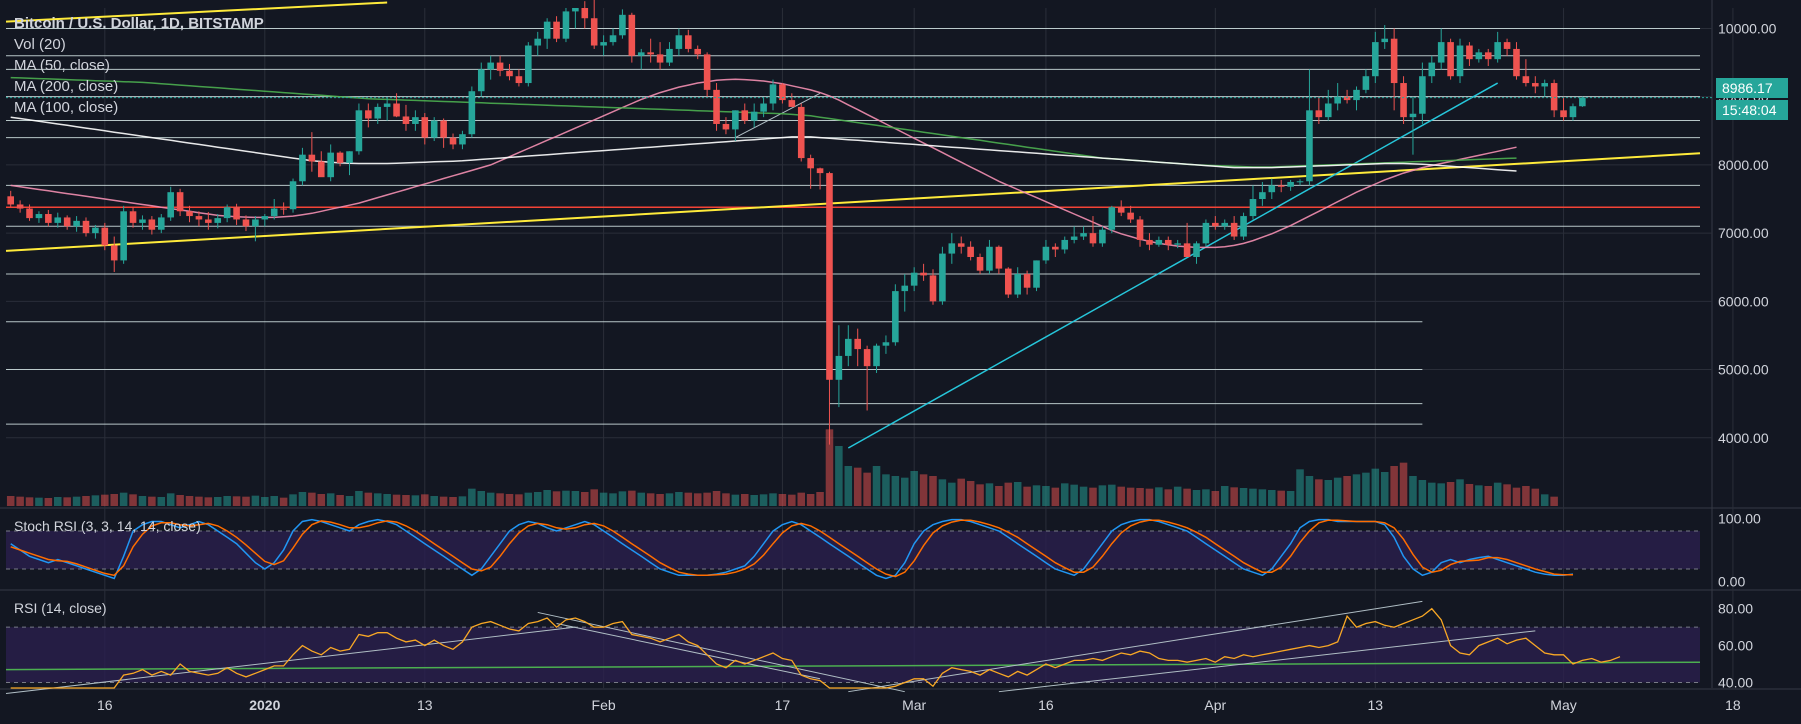 The image size is (1801, 724). Describe the element at coordinates (66, 86) in the screenshot. I see `legend-ma200: MA (200, close)` at that location.